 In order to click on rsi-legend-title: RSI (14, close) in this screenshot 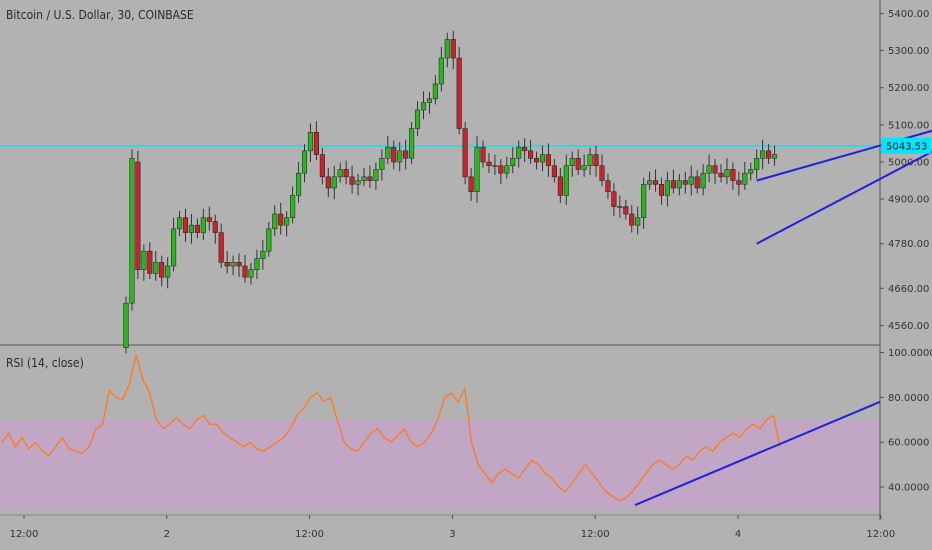, I will do `click(45, 363)`.